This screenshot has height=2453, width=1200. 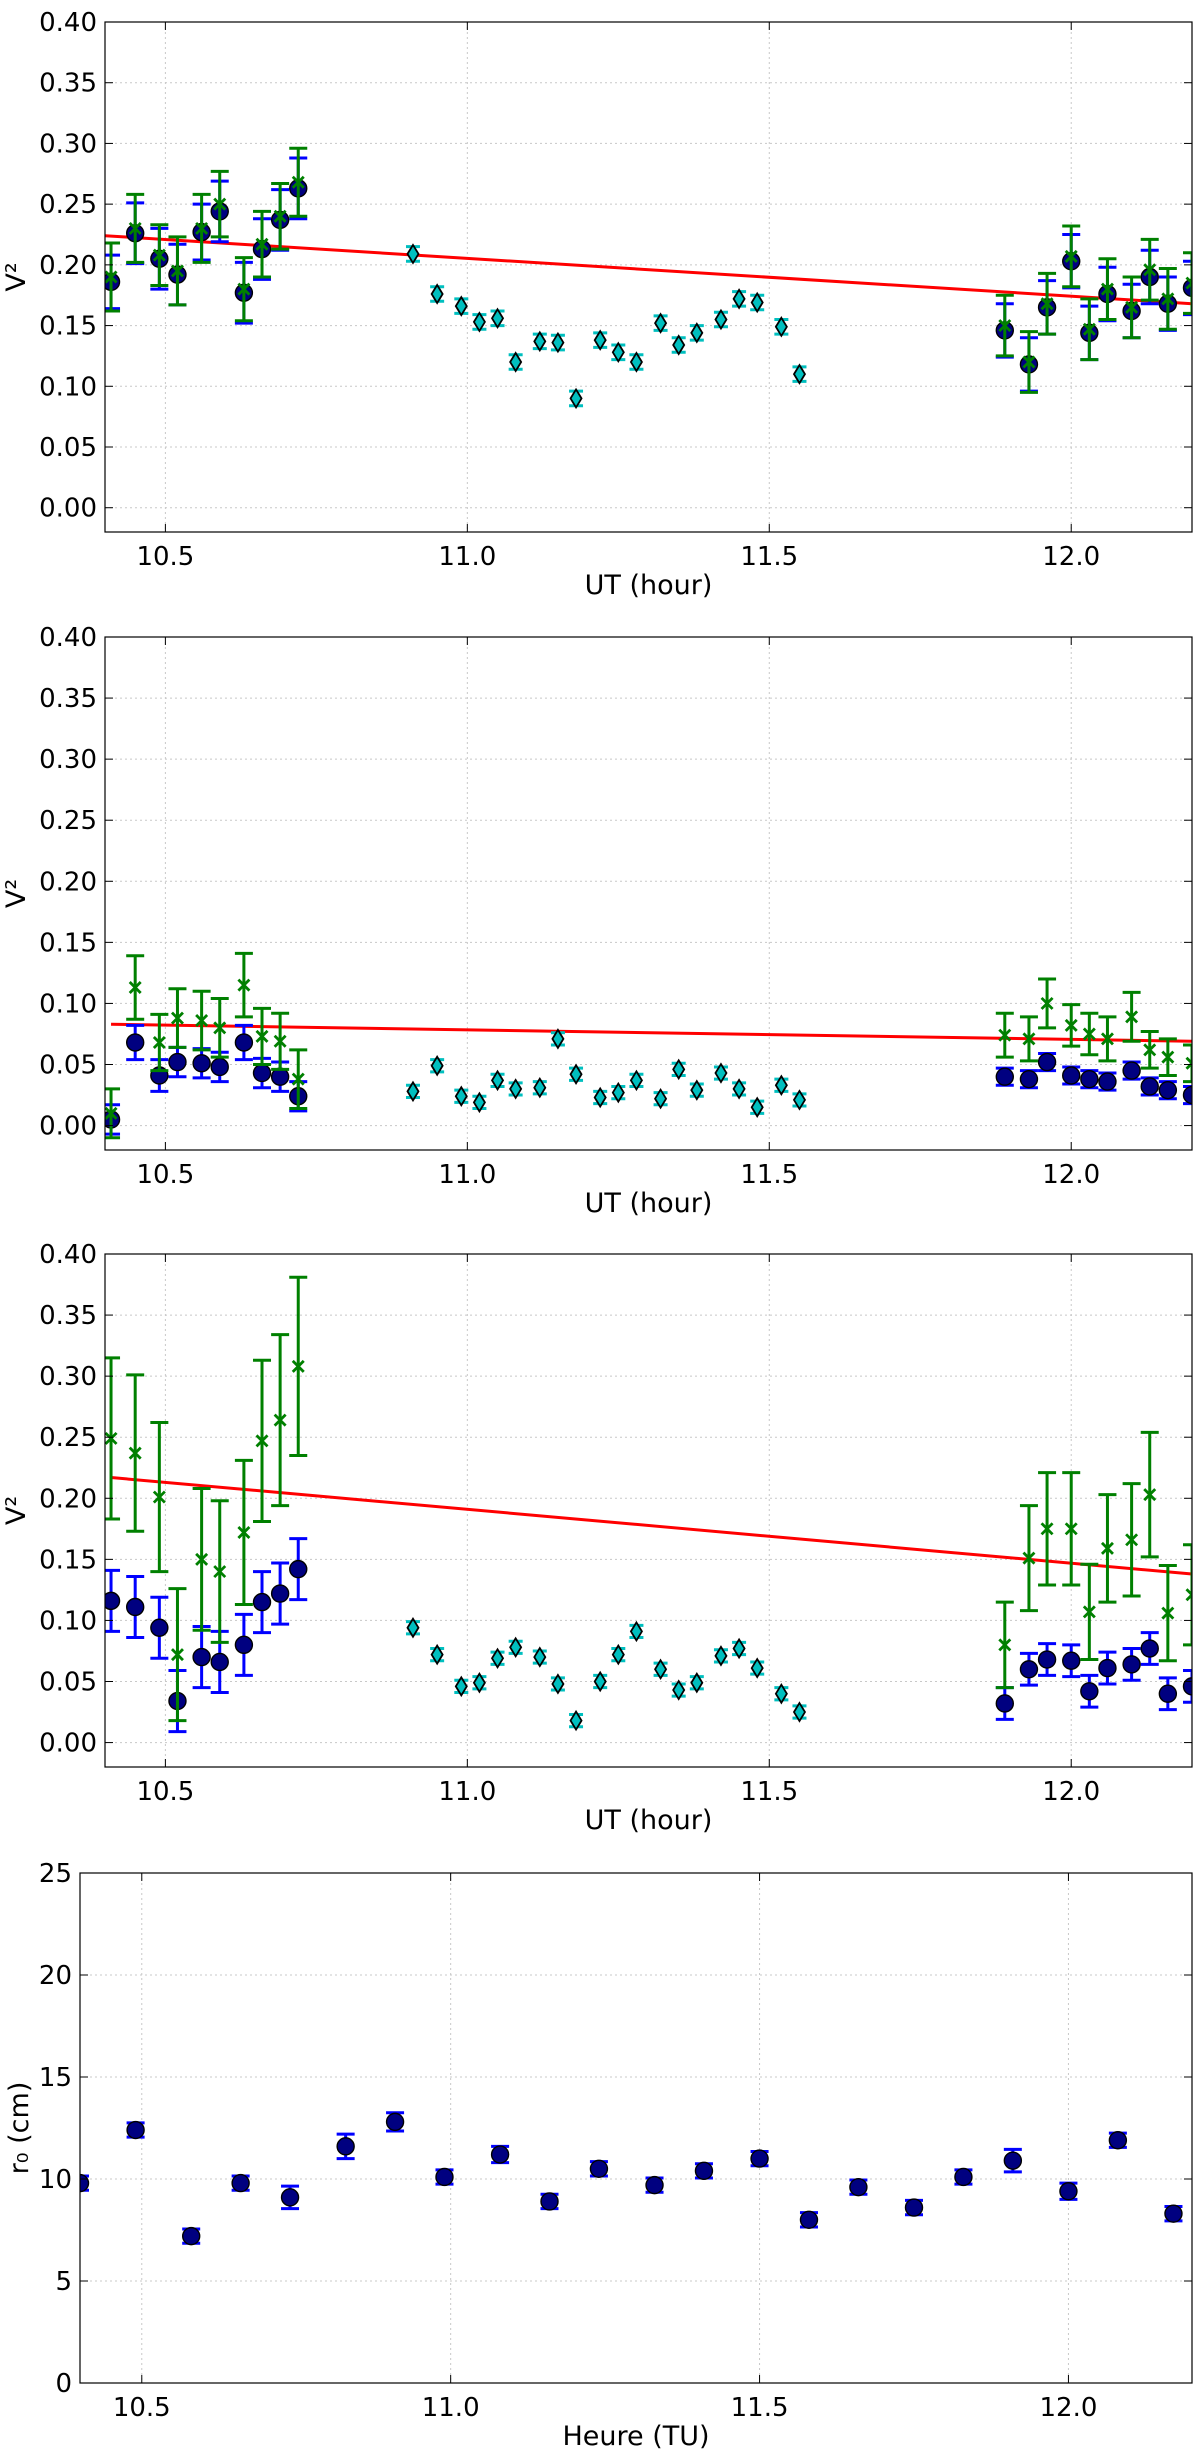 What do you see at coordinates (651, 1032) in the screenshot?
I see `fit-line` at bounding box center [651, 1032].